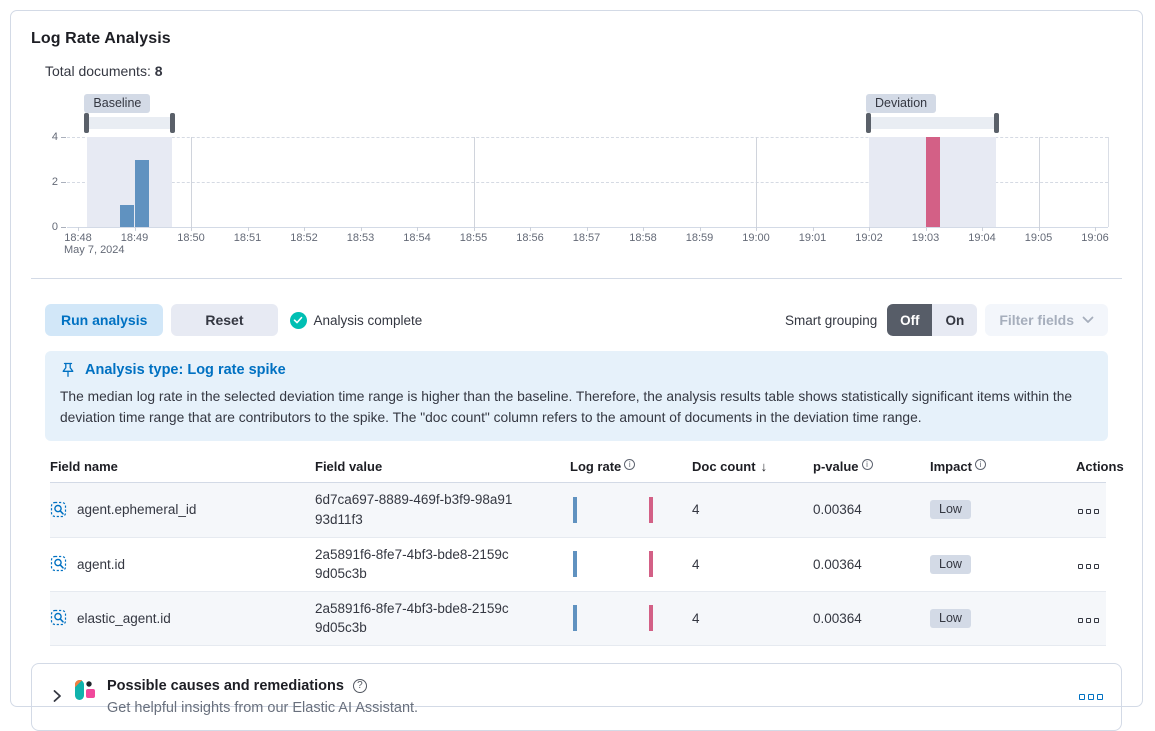 Image resolution: width=1155 pixels, height=731 pixels. I want to click on column-header-doc-count: Doc count, so click(752, 469).